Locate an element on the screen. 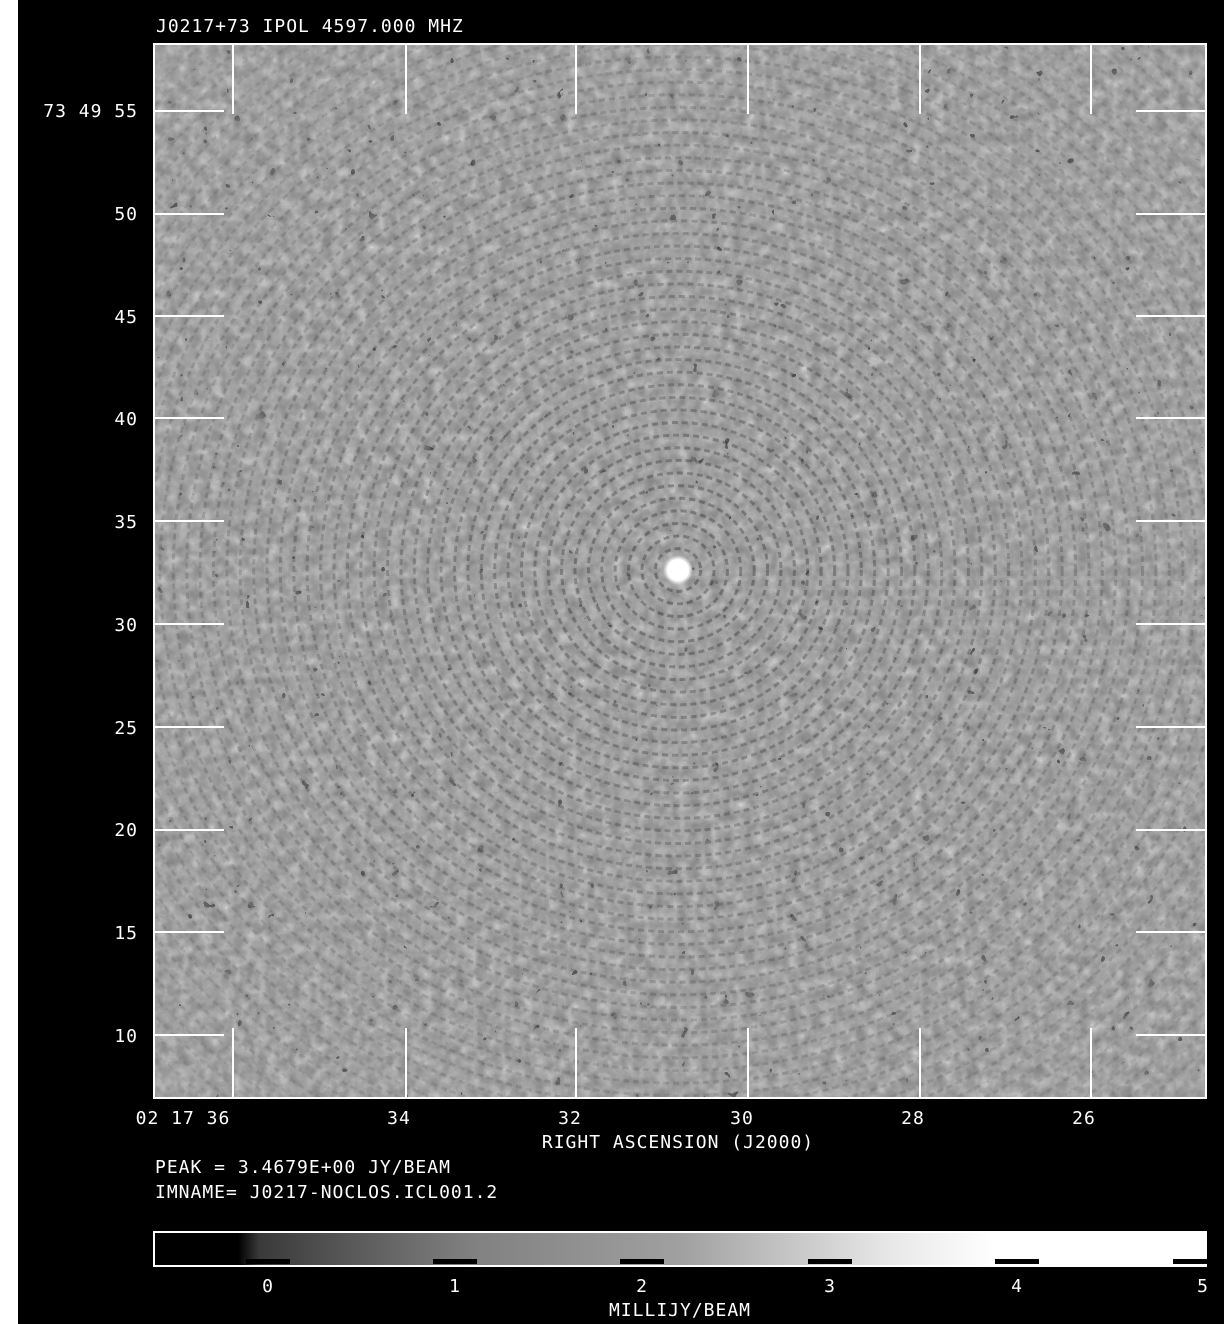 Image resolution: width=1231 pixels, height=1324 pixels. colorbar-tick-label: 5 is located at coordinates (1203, 1286).